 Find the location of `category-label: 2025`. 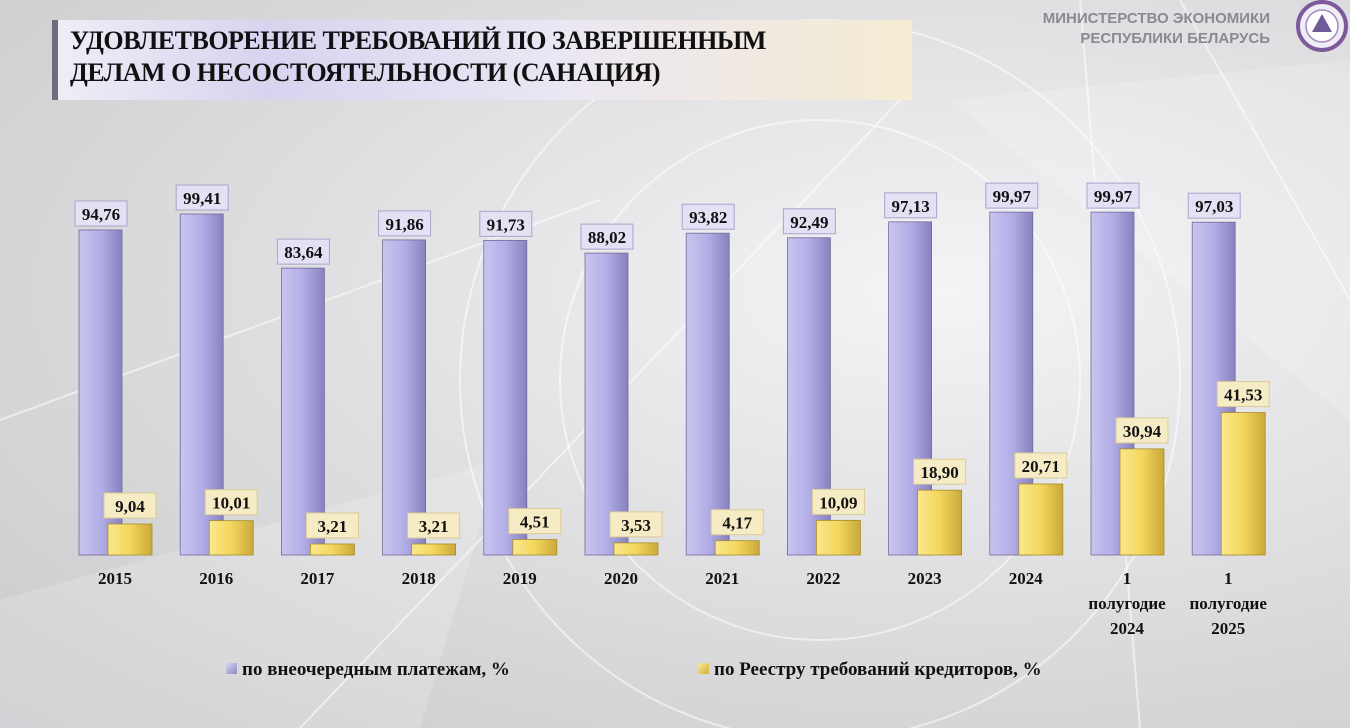

category-label: 2025 is located at coordinates (1228, 628).